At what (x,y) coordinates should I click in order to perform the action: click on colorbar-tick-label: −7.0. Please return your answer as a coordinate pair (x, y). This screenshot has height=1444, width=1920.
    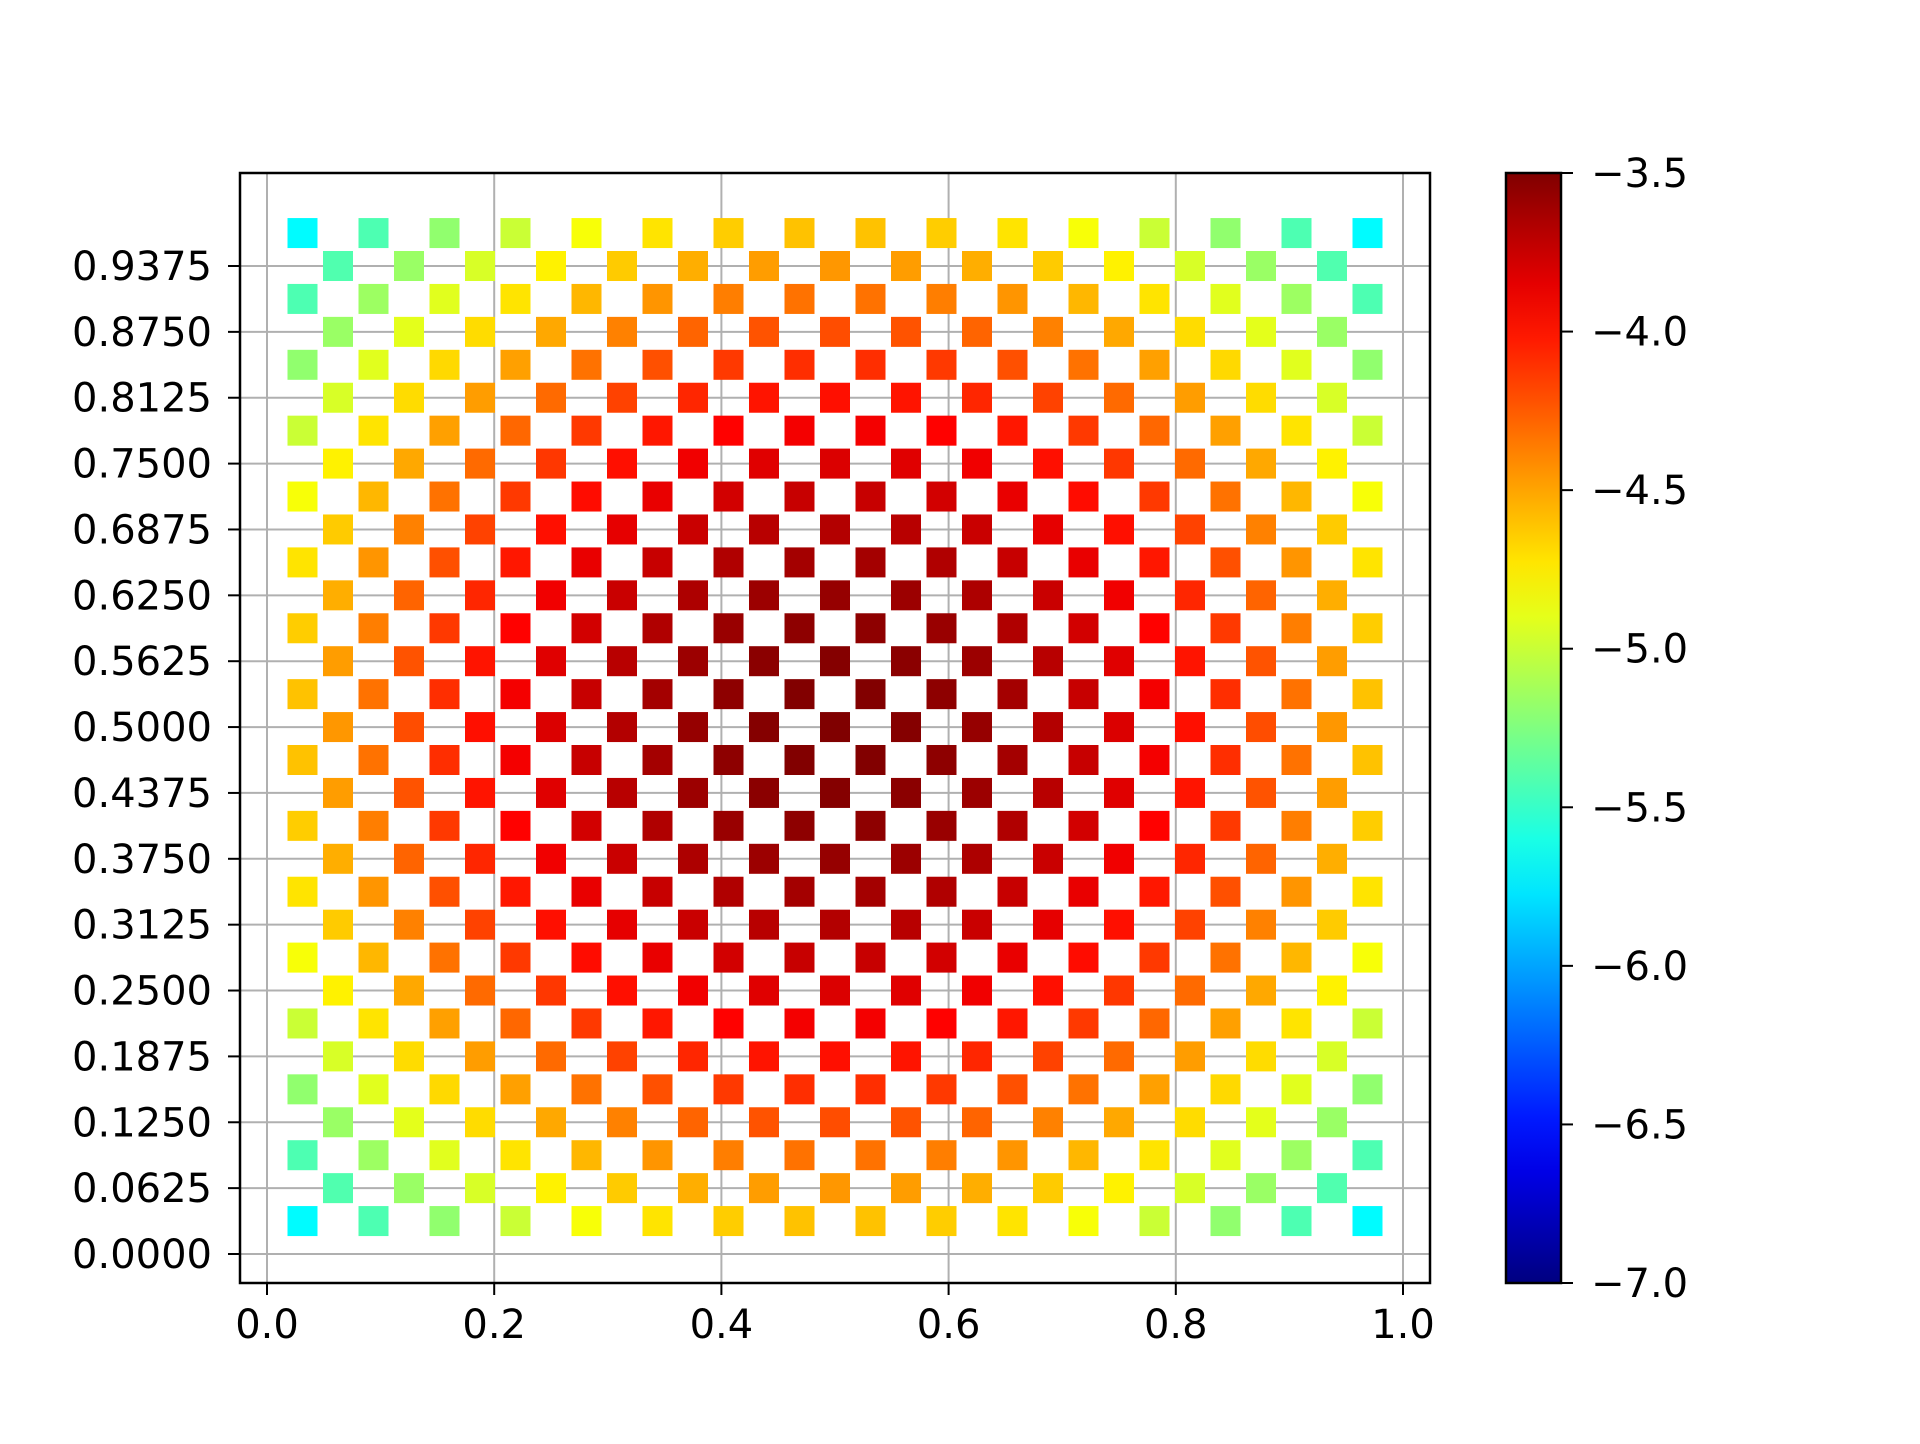
    Looking at the image, I should click on (1639, 1284).